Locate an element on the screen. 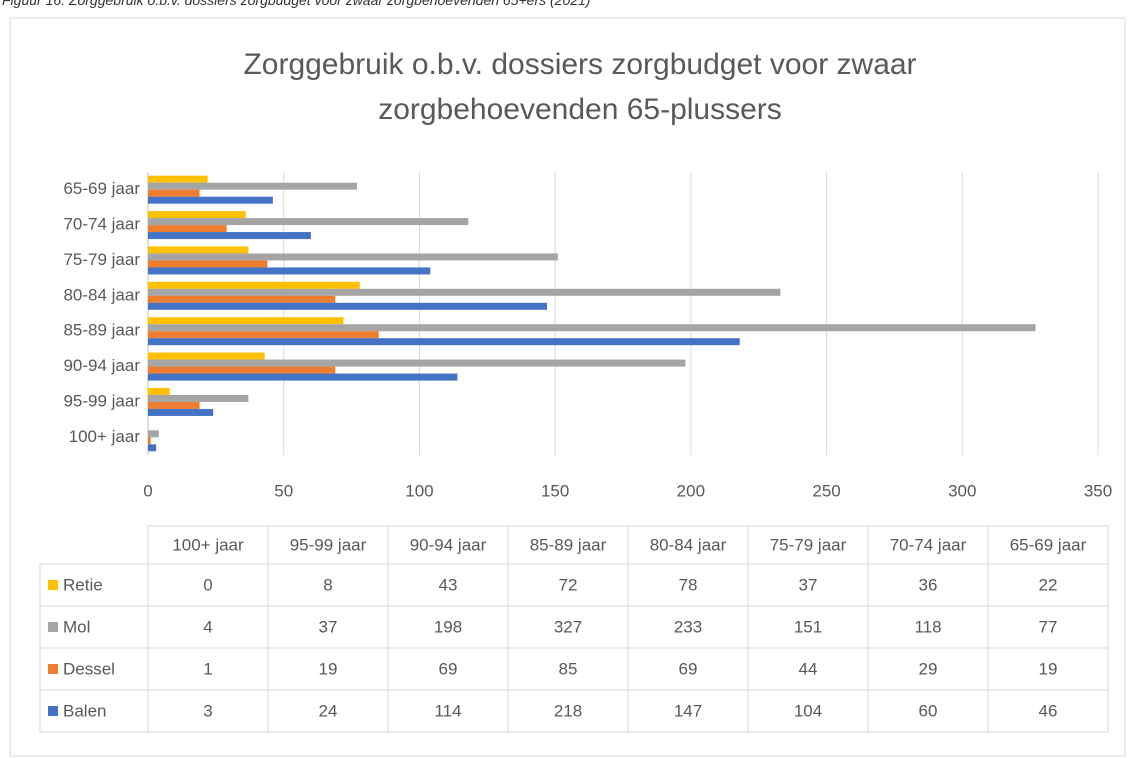 This screenshot has height=758, width=1135. table-header: 65-69 jaar is located at coordinates (1048, 544).